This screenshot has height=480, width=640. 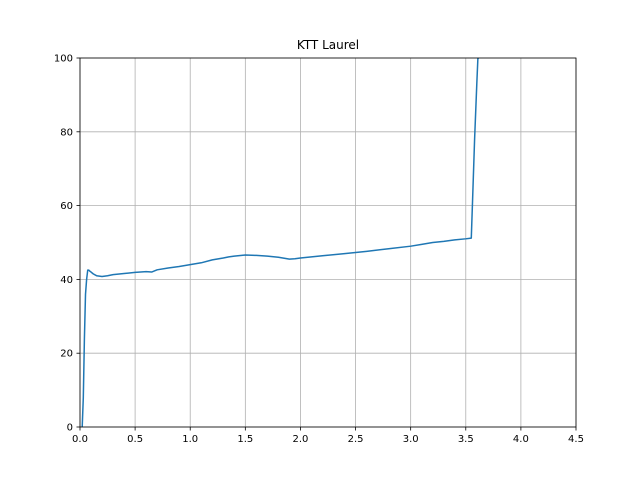 What do you see at coordinates (466, 439) in the screenshot?
I see `x-tick-label: 3.5` at bounding box center [466, 439].